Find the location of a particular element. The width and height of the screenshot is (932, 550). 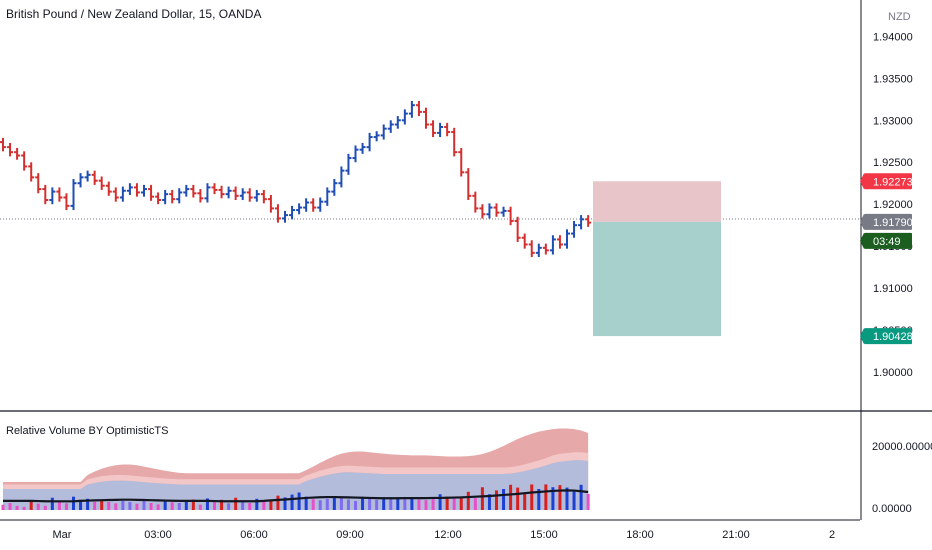

volume-bars is located at coordinates (295, 497).